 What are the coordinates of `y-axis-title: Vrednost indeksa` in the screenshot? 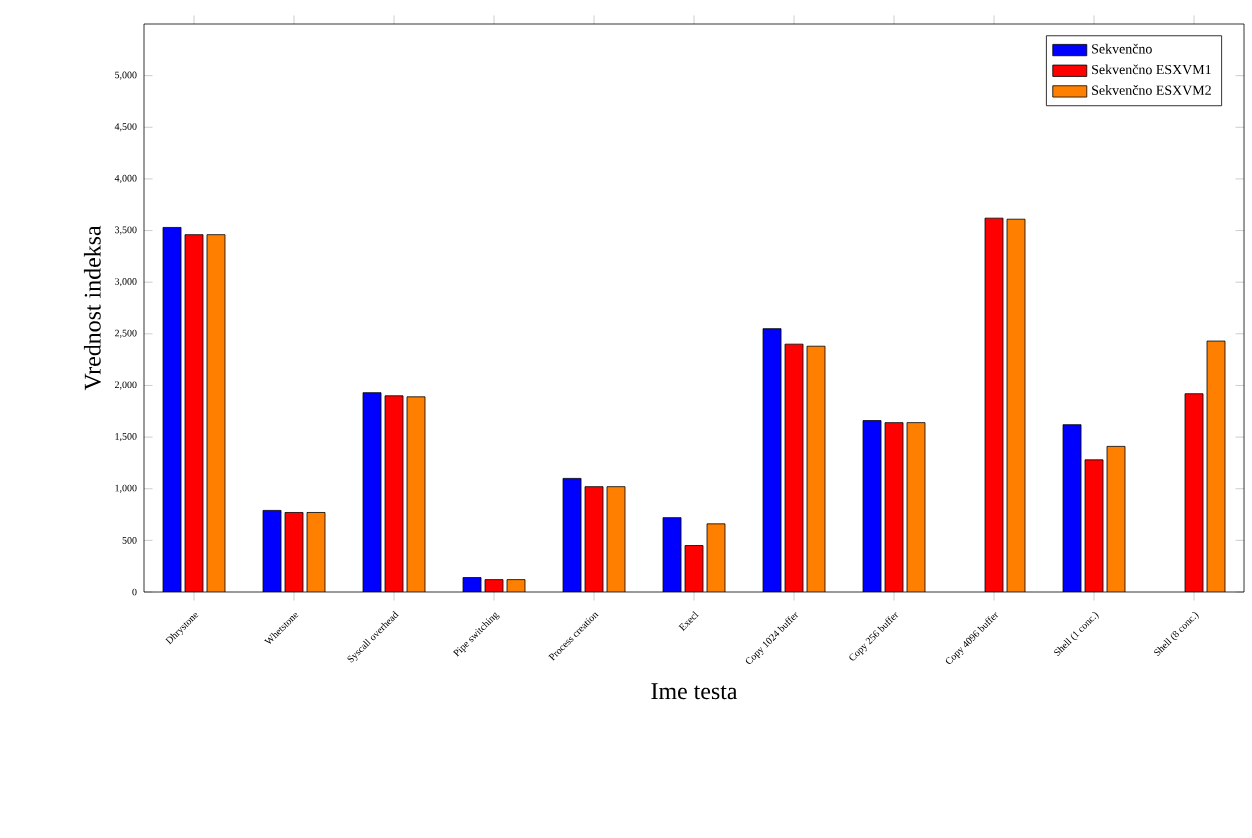 It's located at (92, 308).